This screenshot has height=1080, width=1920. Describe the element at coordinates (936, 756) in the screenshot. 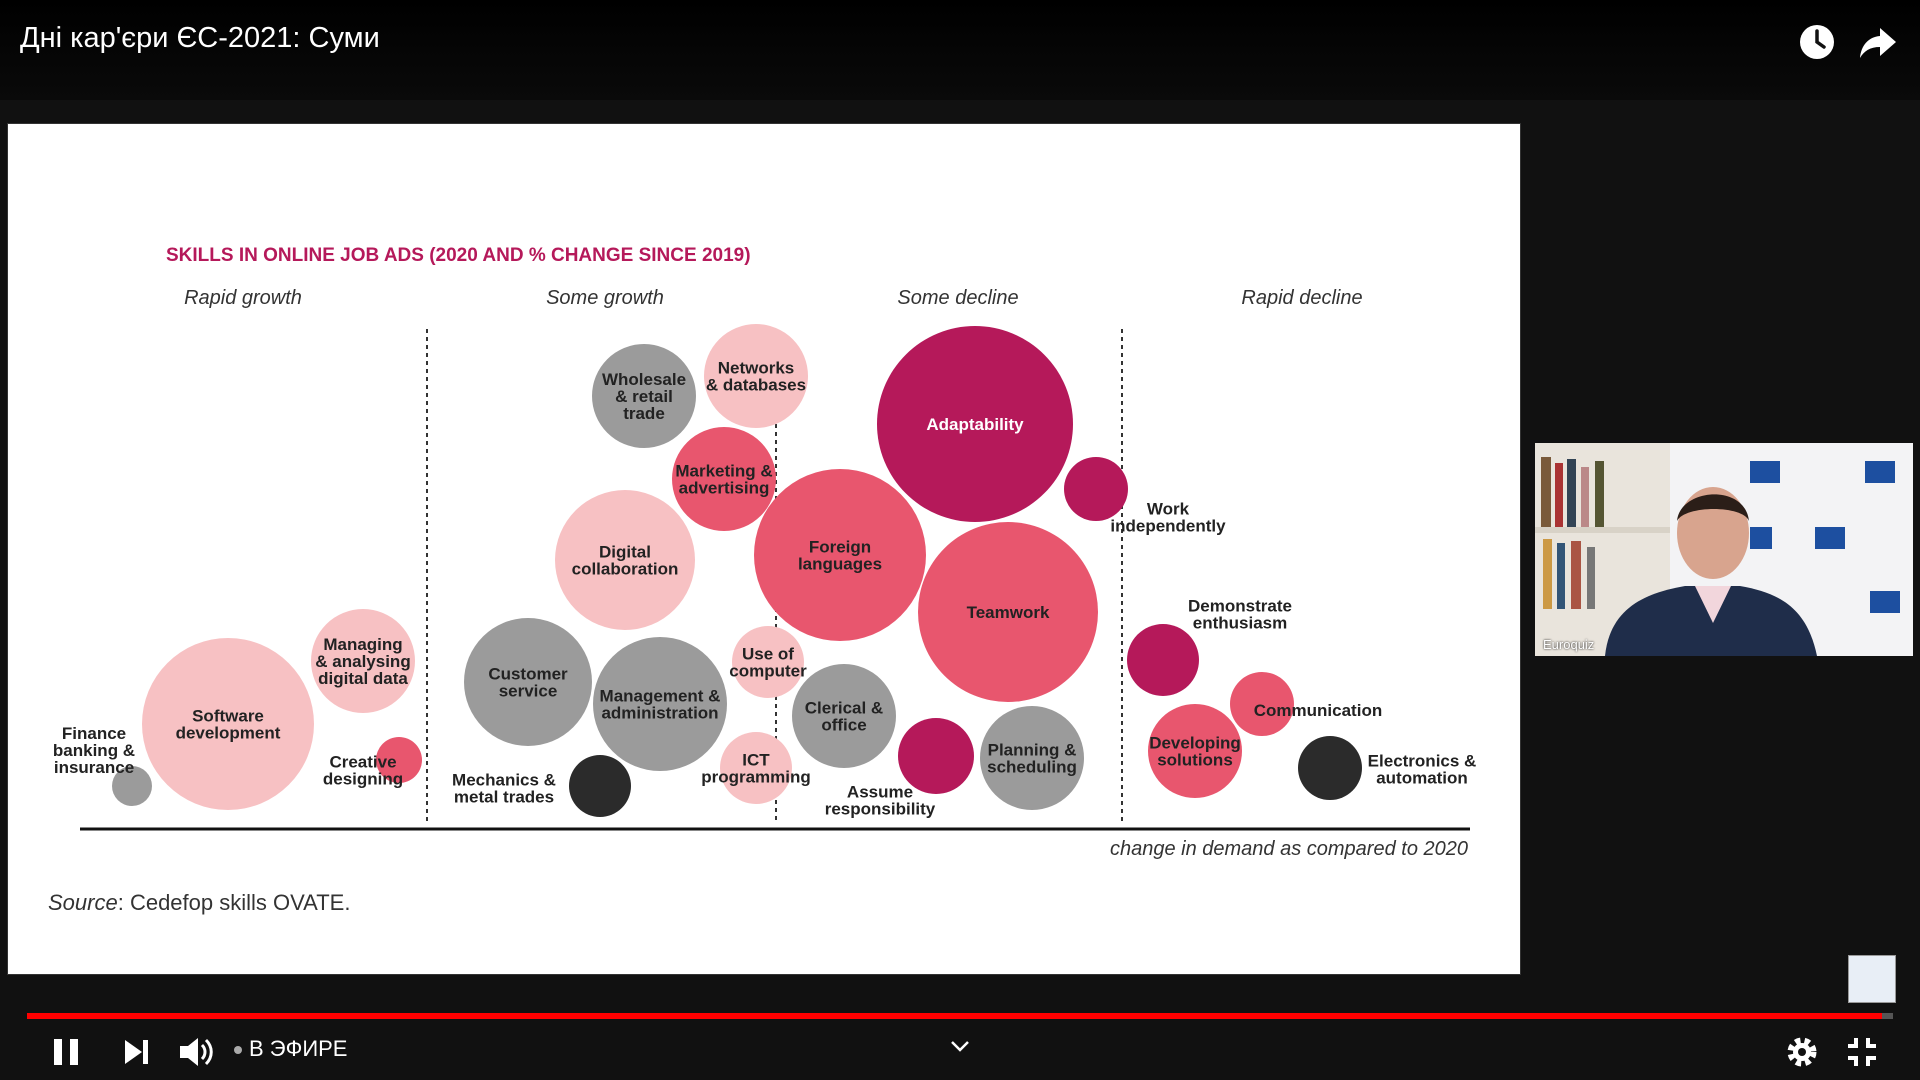

I see `bubble-assume-responsibility` at that location.